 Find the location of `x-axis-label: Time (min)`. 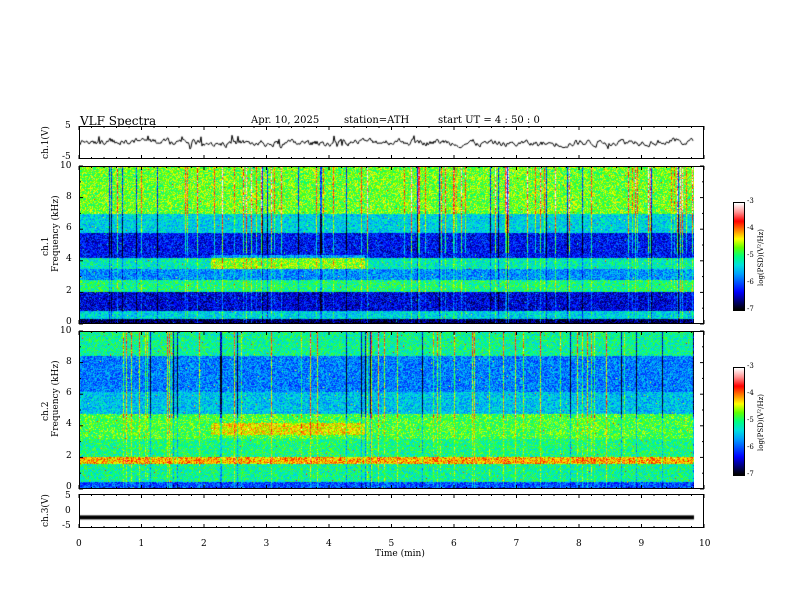

x-axis-label: Time (min) is located at coordinates (400, 554).